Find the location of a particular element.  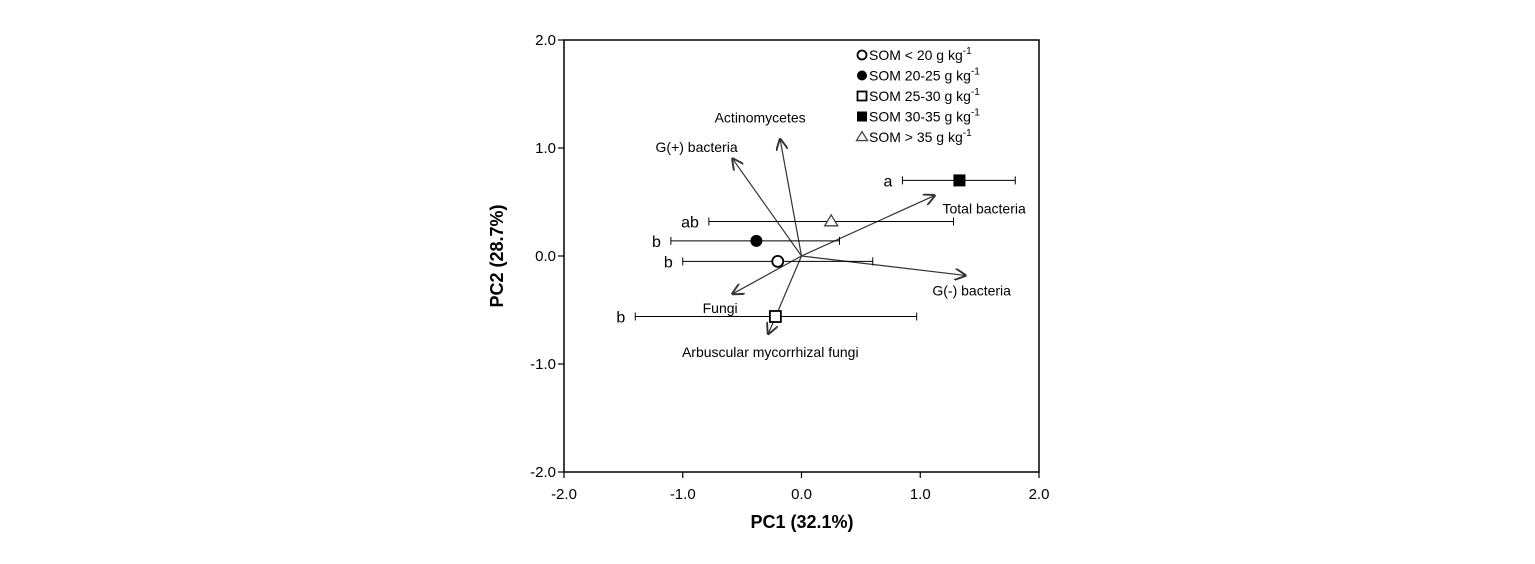

x-tick-label: 1.0 is located at coordinates (920, 494).